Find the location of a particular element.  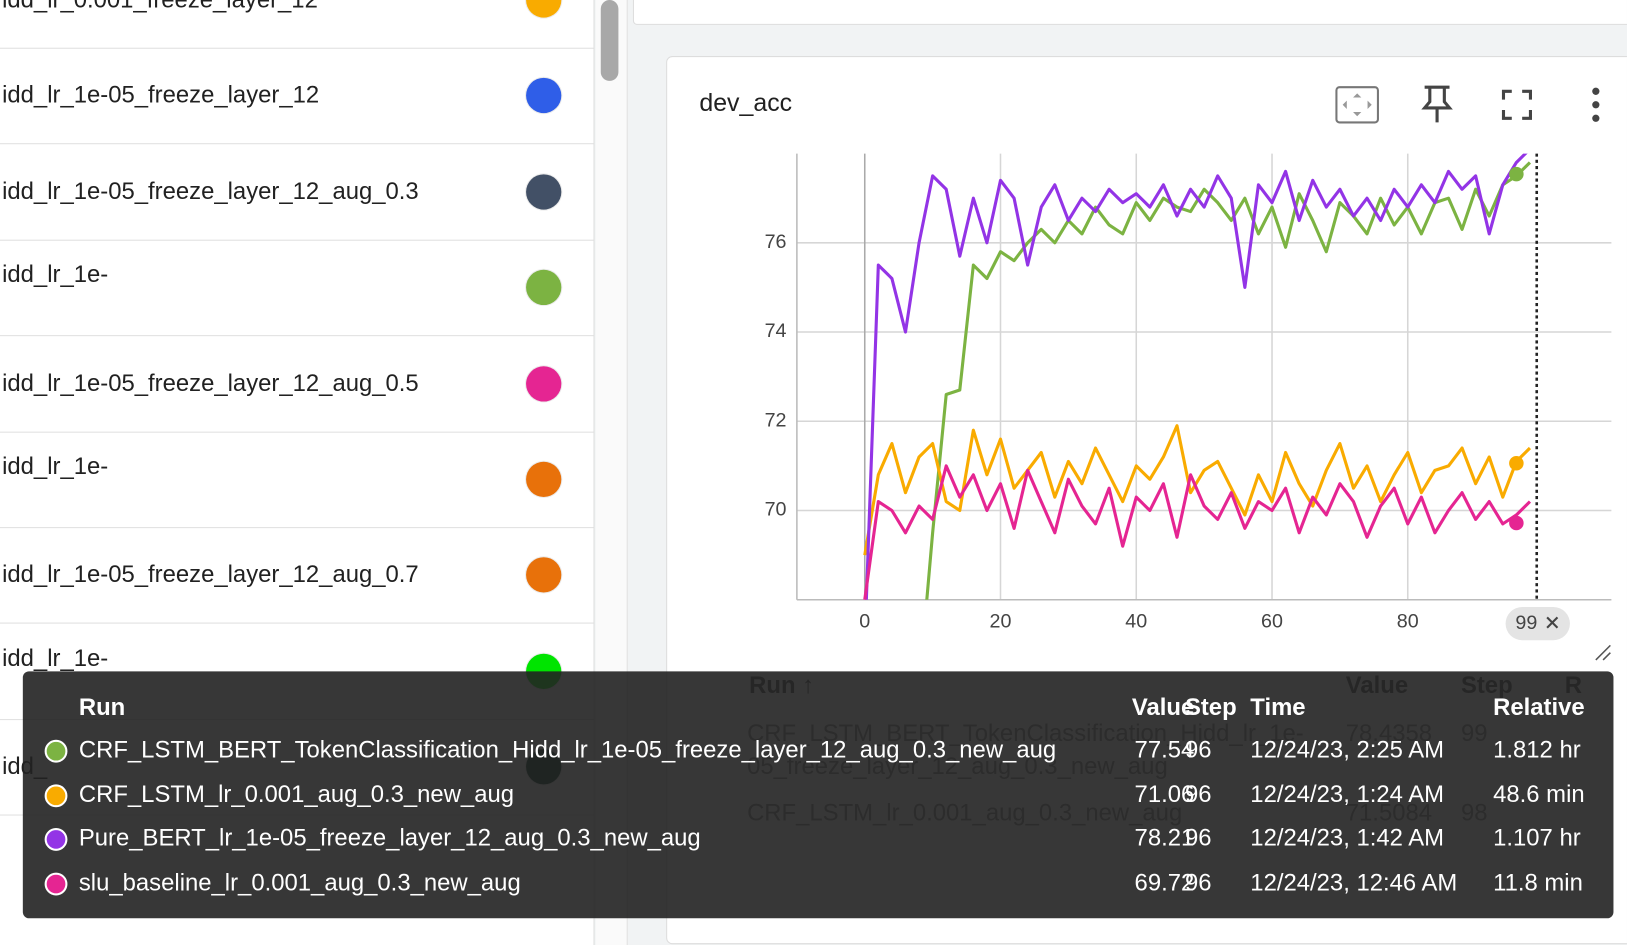

tooltip-header: Time is located at coordinates (1278, 707).